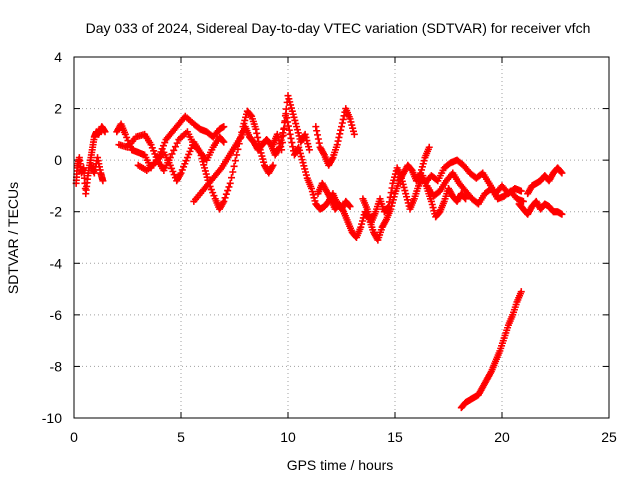  What do you see at coordinates (540, 207) in the screenshot?
I see `series-trace-n` at bounding box center [540, 207].